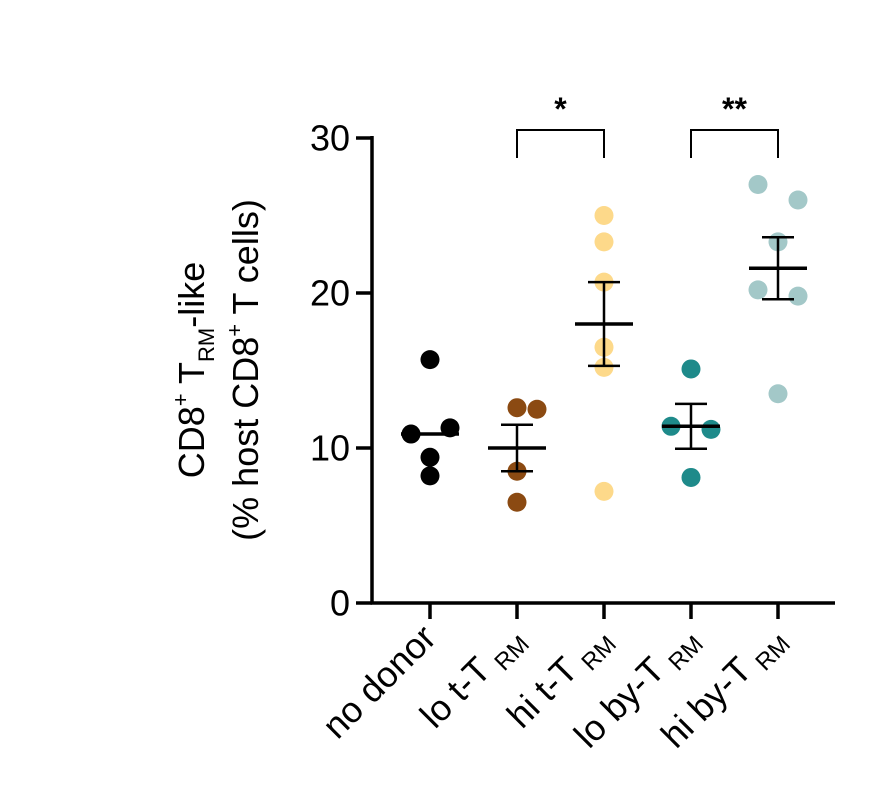 This screenshot has height=805, width=894. I want to click on y-axis-label-line2-part: T cells), so click(245, 261).